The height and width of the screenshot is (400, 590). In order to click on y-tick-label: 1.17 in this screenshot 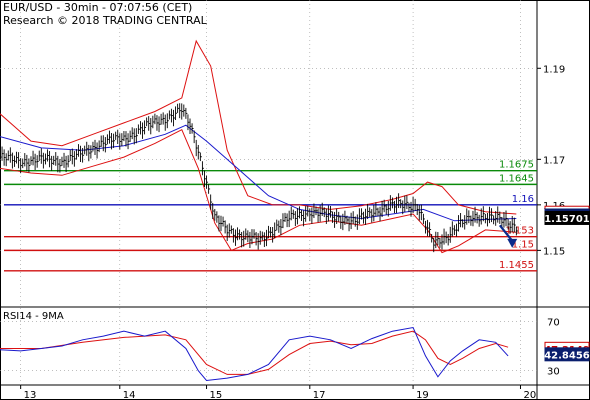, I will do `click(554, 160)`.